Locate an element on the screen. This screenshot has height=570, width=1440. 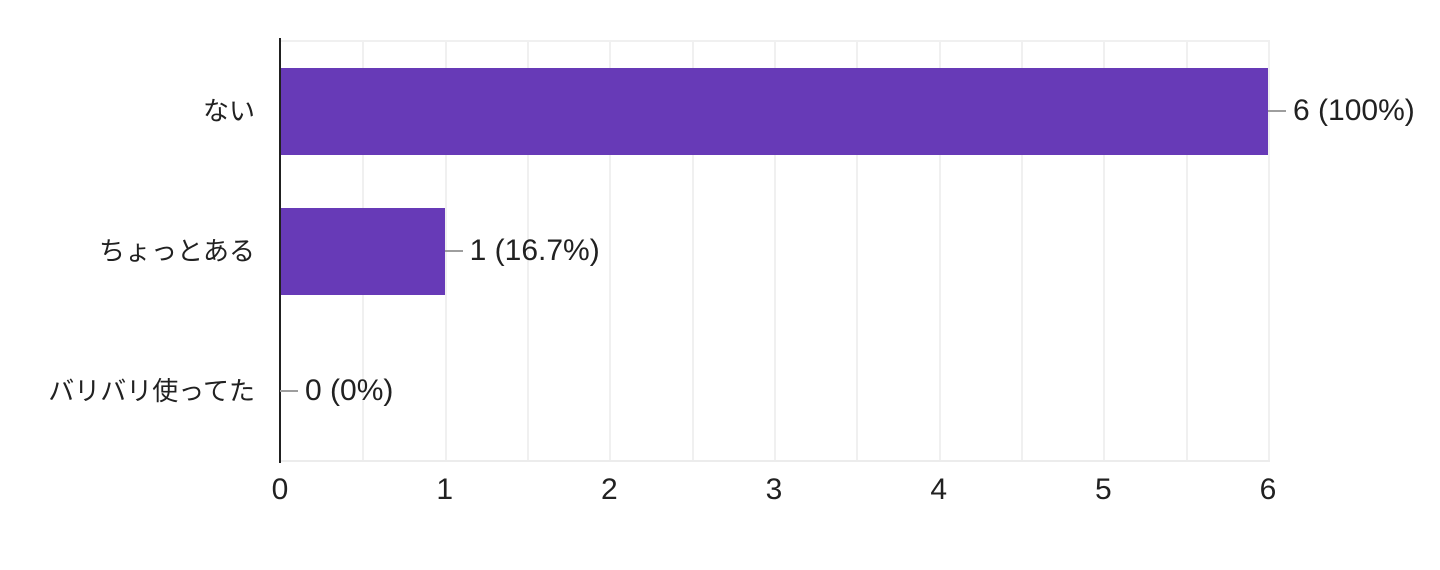
bar-value-label: 1 (16.7%) is located at coordinates (534, 250).